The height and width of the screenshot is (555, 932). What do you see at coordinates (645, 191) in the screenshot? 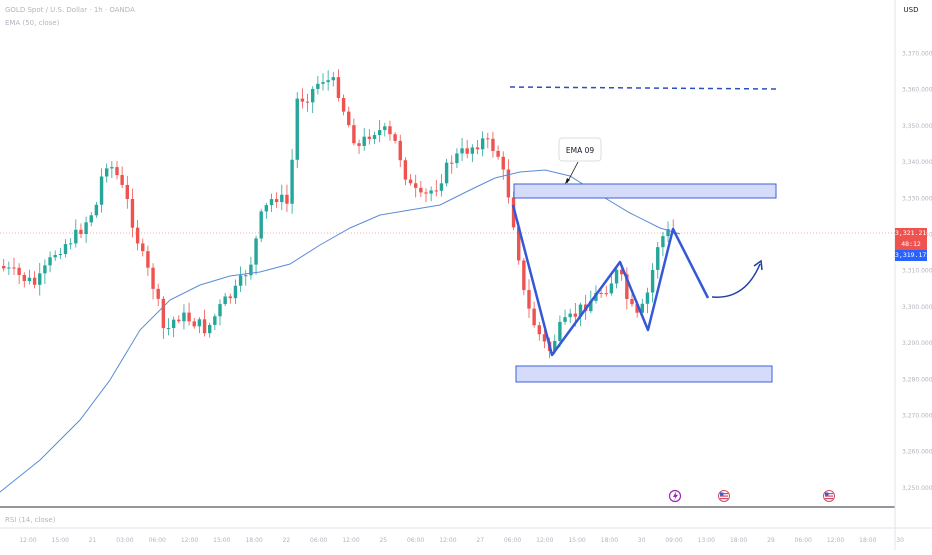
I see `resistance-zone` at bounding box center [645, 191].